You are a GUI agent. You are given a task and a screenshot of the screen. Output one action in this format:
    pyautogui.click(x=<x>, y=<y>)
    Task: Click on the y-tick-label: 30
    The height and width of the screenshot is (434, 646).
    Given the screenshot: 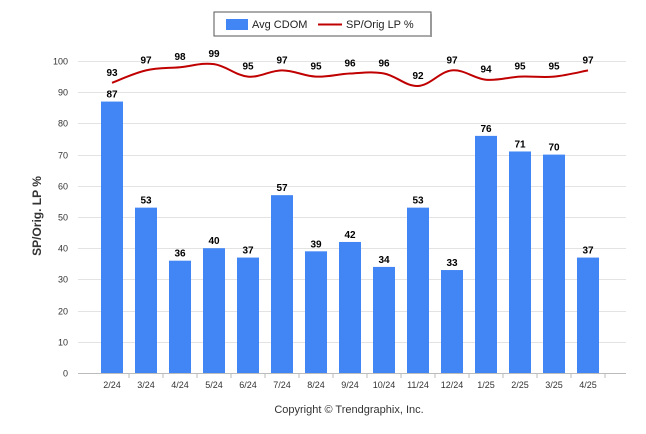 What is the action you would take?
    pyautogui.click(x=63, y=280)
    